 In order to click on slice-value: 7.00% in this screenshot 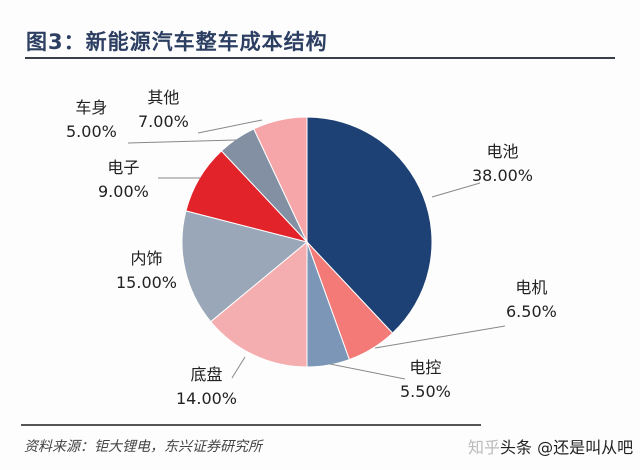, I will do `click(163, 121)`.